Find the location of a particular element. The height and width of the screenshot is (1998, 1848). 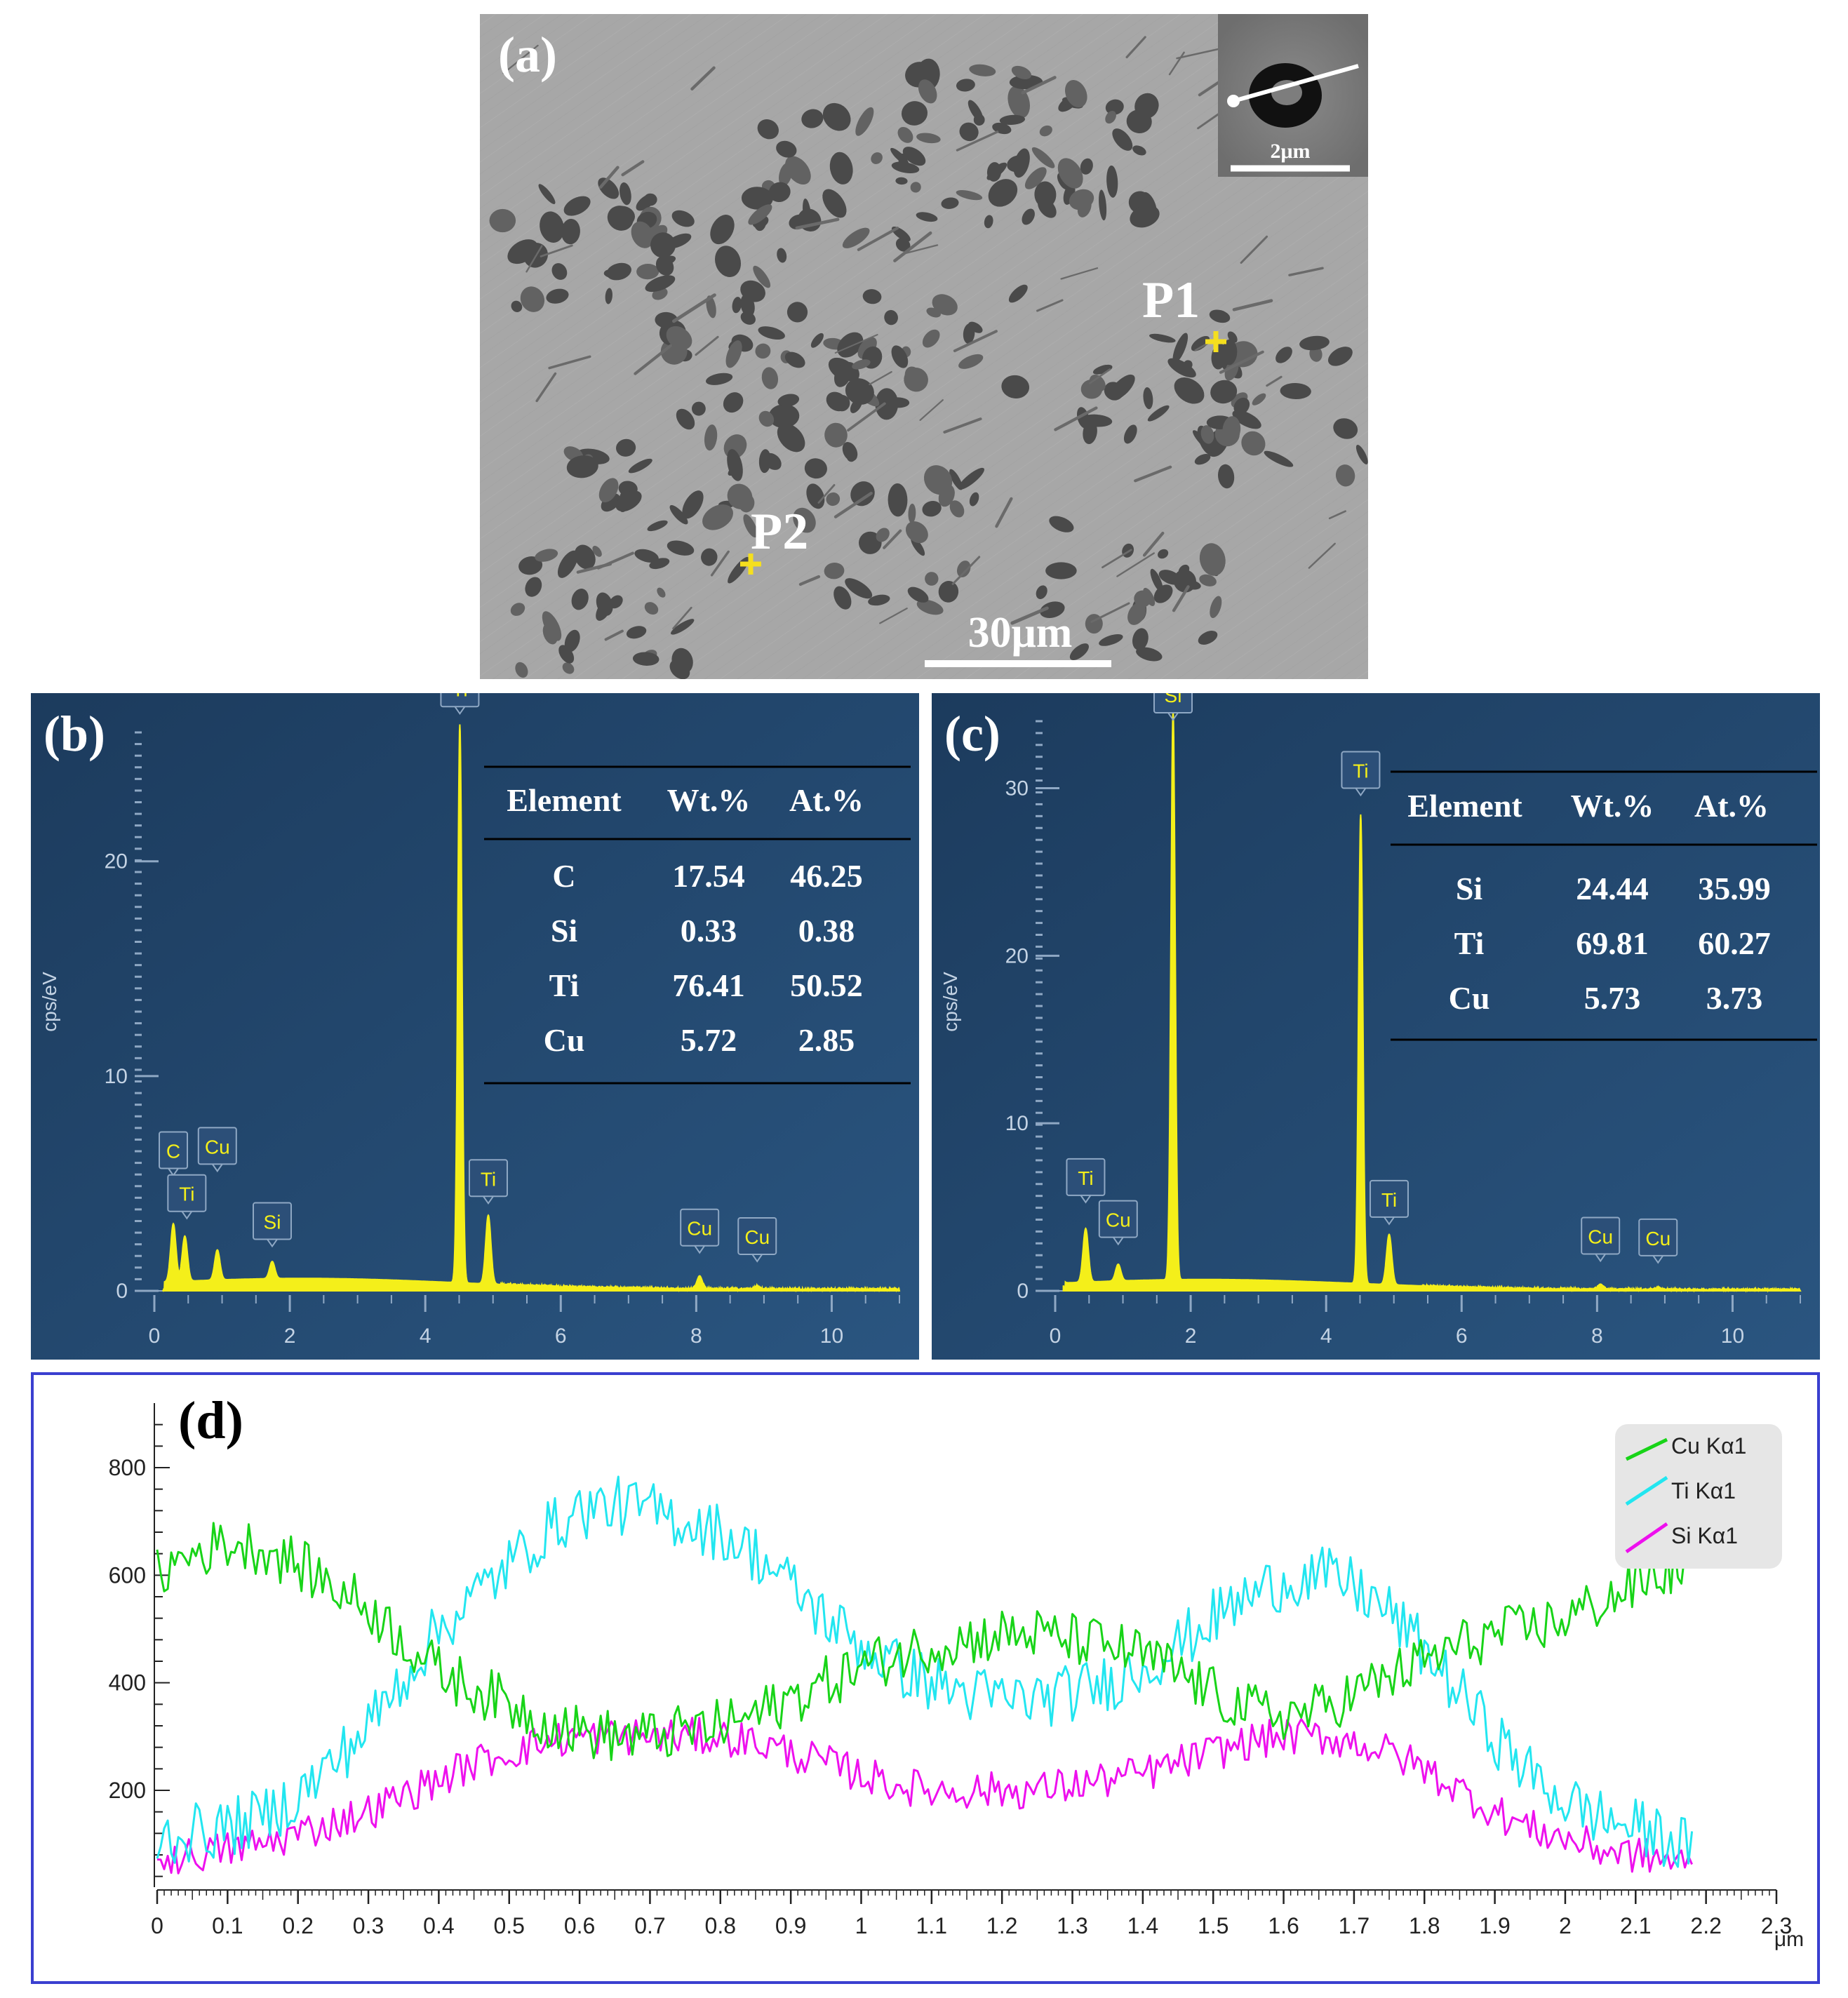

table-b-cell: 50.52 is located at coordinates (826, 985).